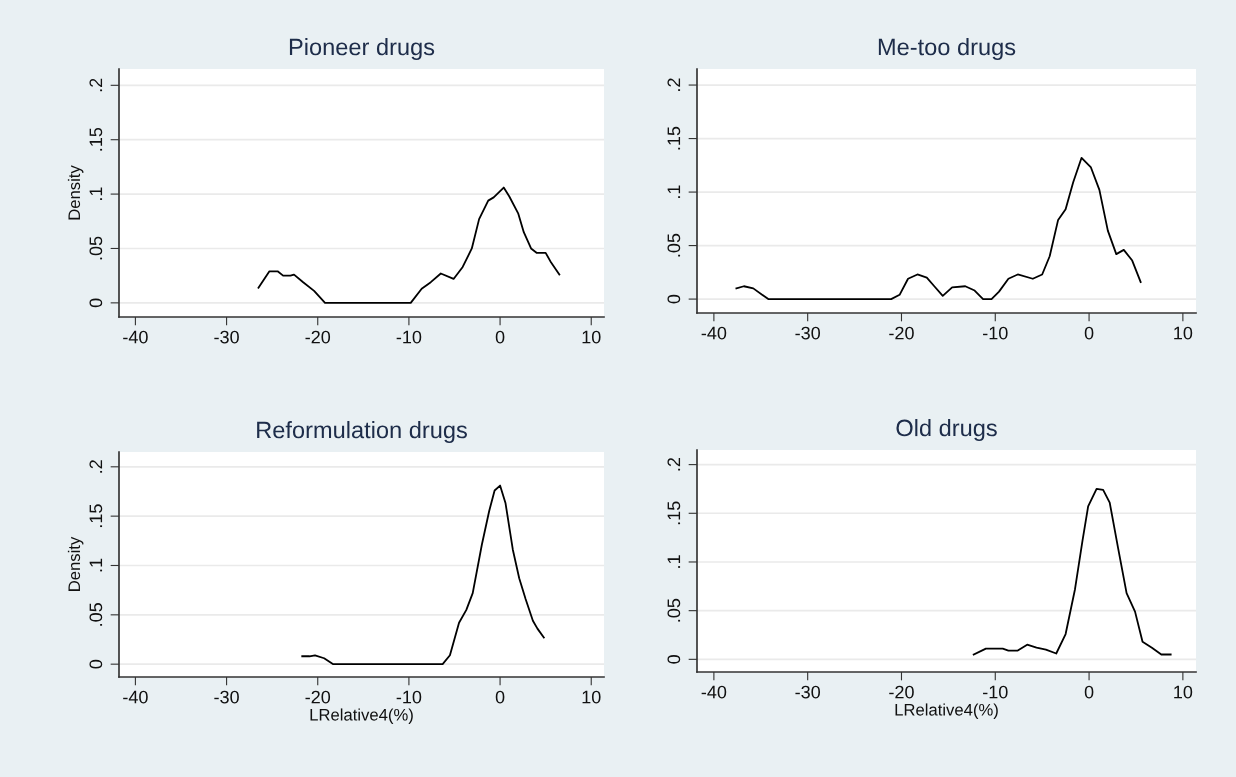  I want to click on chart-title: Old drugs, so click(946, 430).